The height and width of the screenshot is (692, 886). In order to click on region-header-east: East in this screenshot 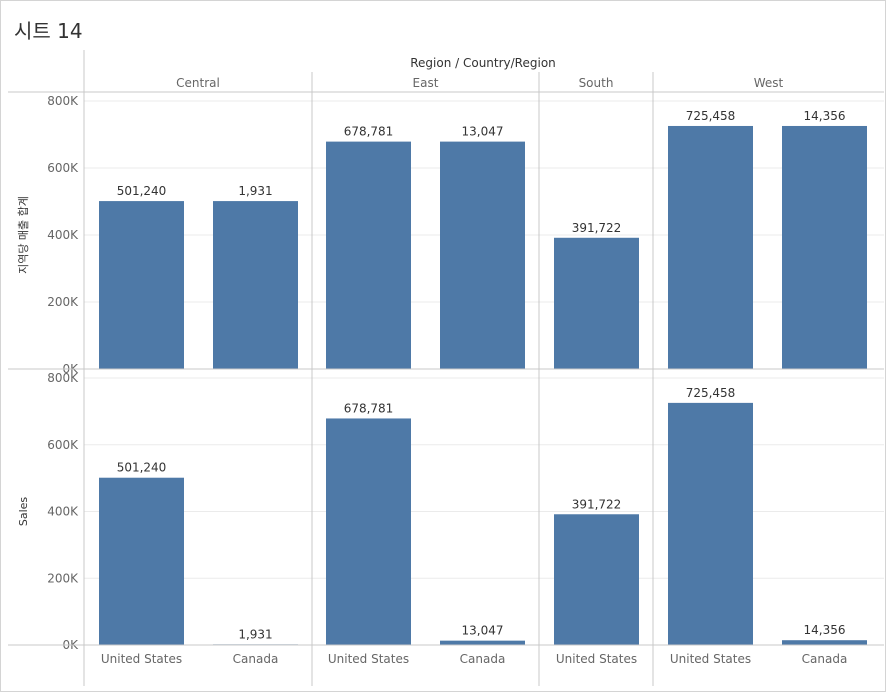, I will do `click(426, 83)`.